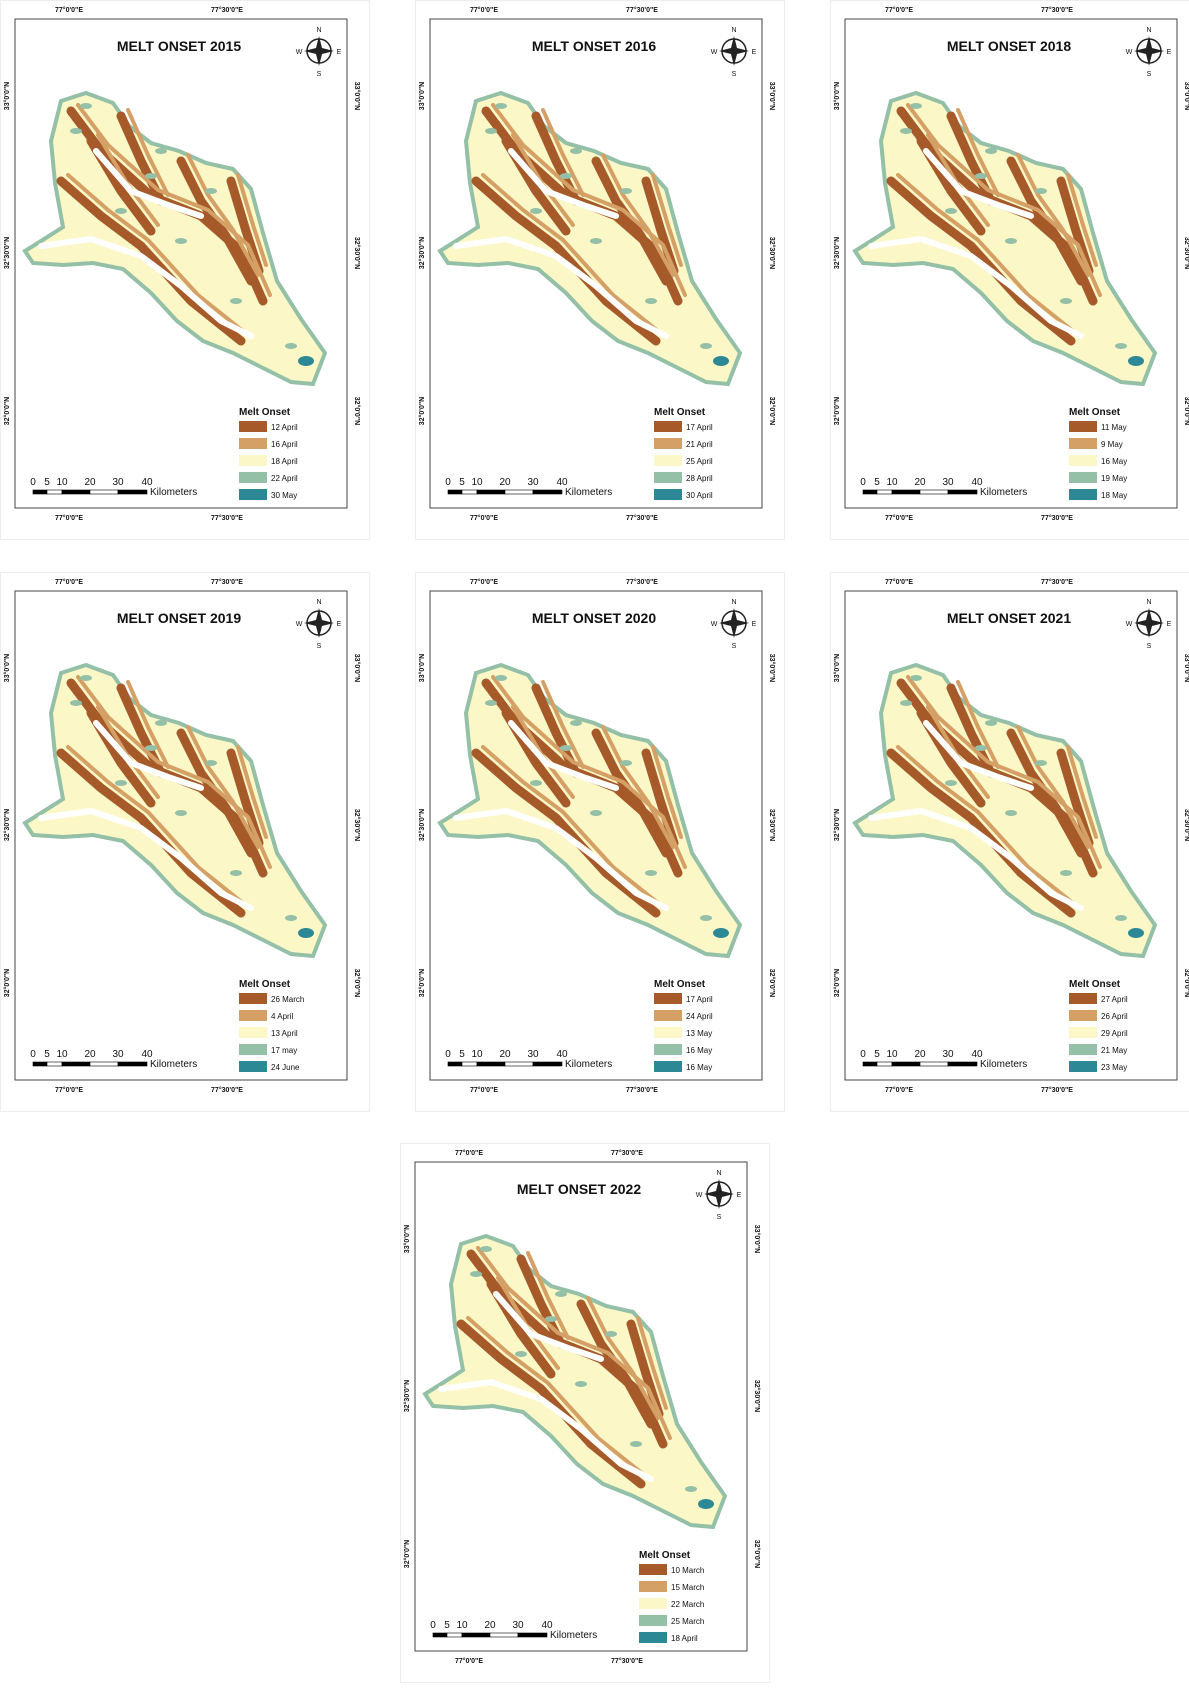  What do you see at coordinates (687, 1604) in the screenshot?
I see `legend-label: 22 March` at bounding box center [687, 1604].